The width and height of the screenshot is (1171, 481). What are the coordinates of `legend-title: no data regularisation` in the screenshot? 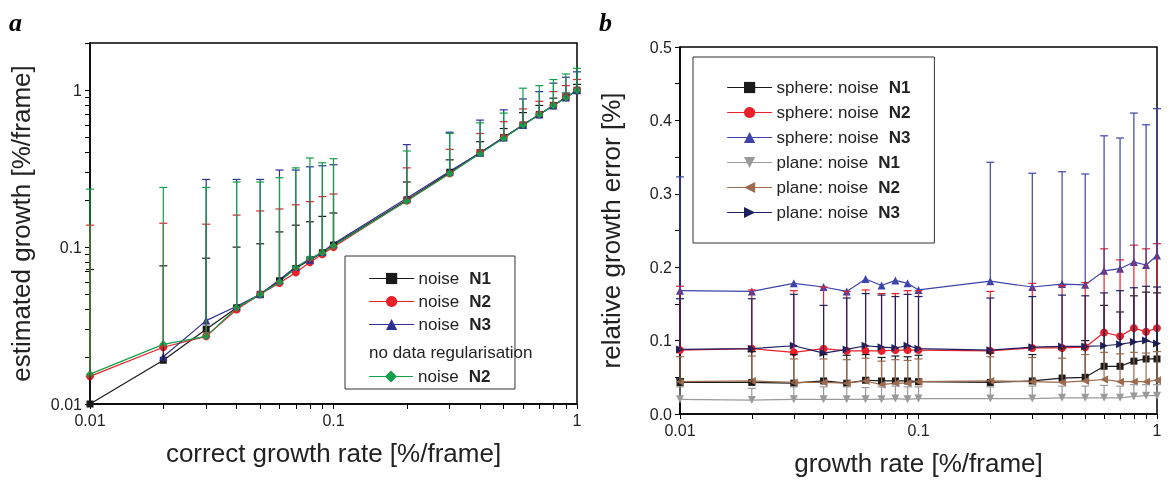 It's located at (451, 352).